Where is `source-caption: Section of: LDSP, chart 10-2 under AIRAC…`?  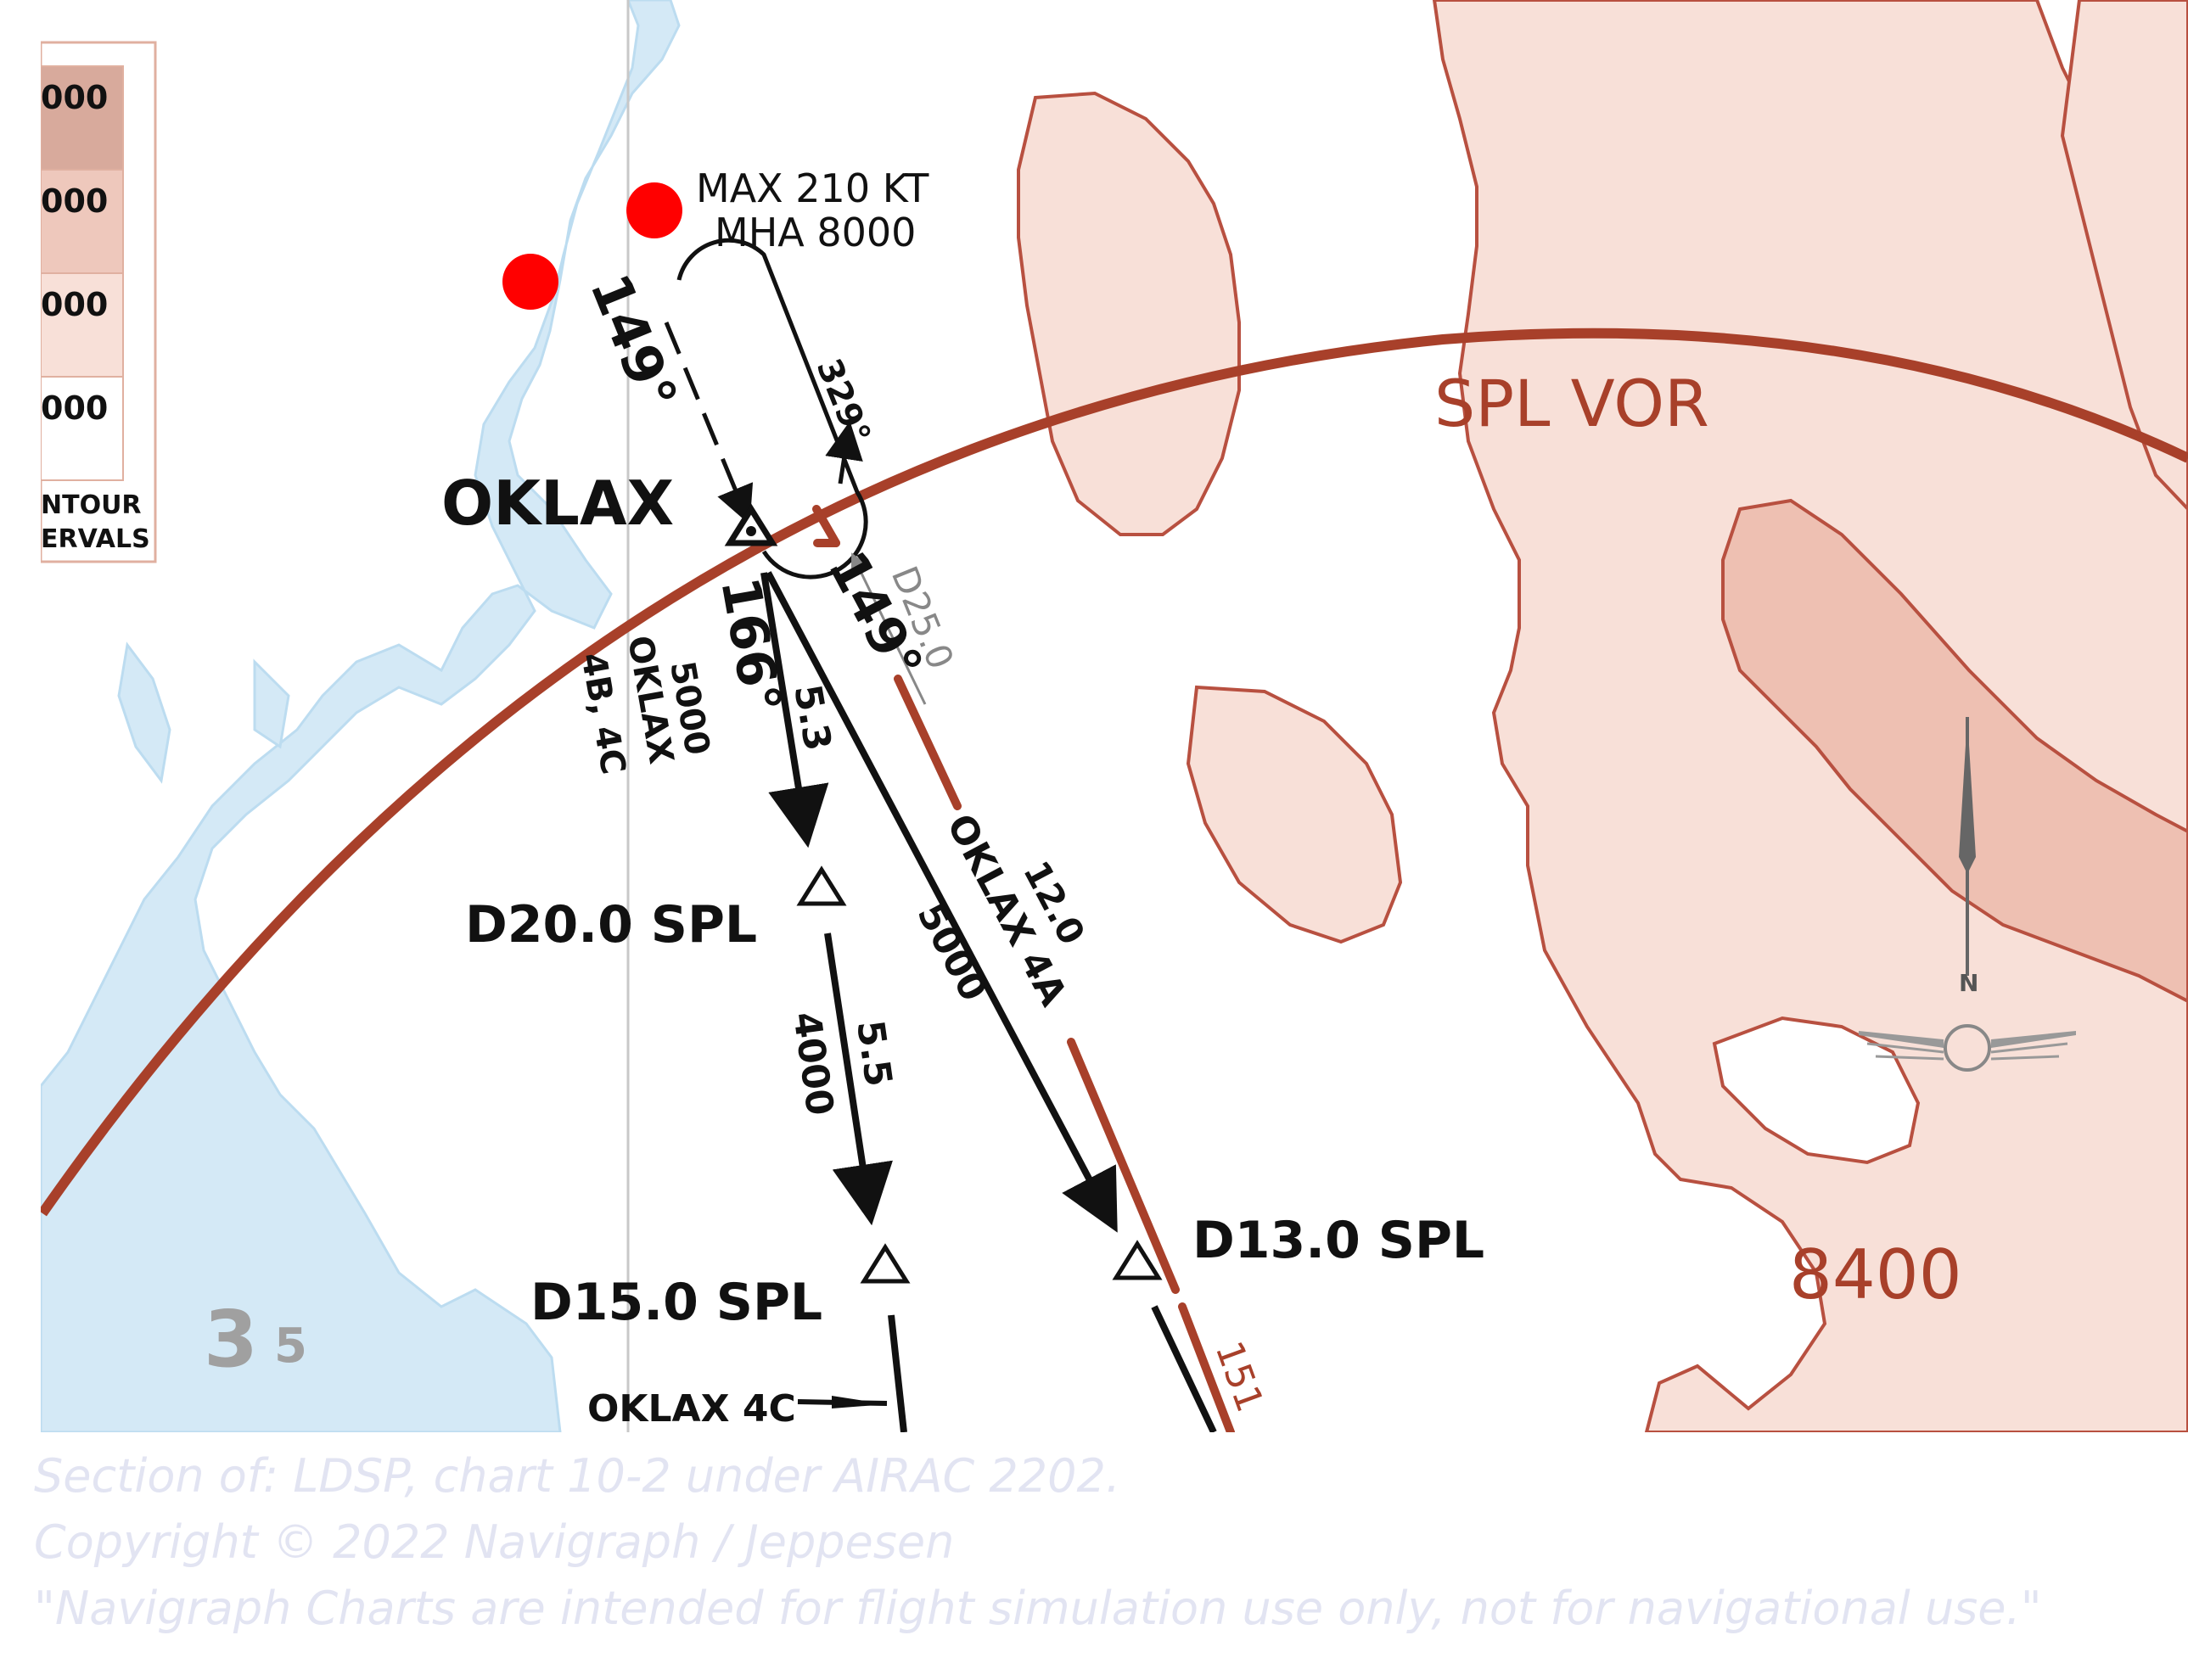
source-caption: Section of: LDSP, chart 10-2 under AIRAC… is located at coordinates (577, 1476).